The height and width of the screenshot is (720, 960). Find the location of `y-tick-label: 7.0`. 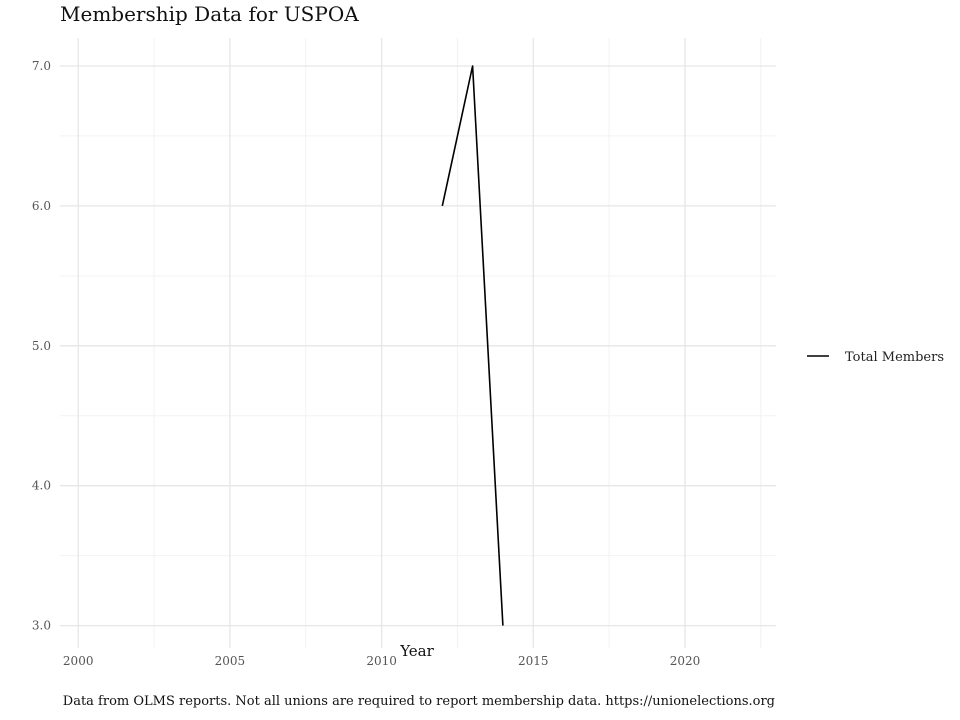

y-tick-label: 7.0 is located at coordinates (41, 66).